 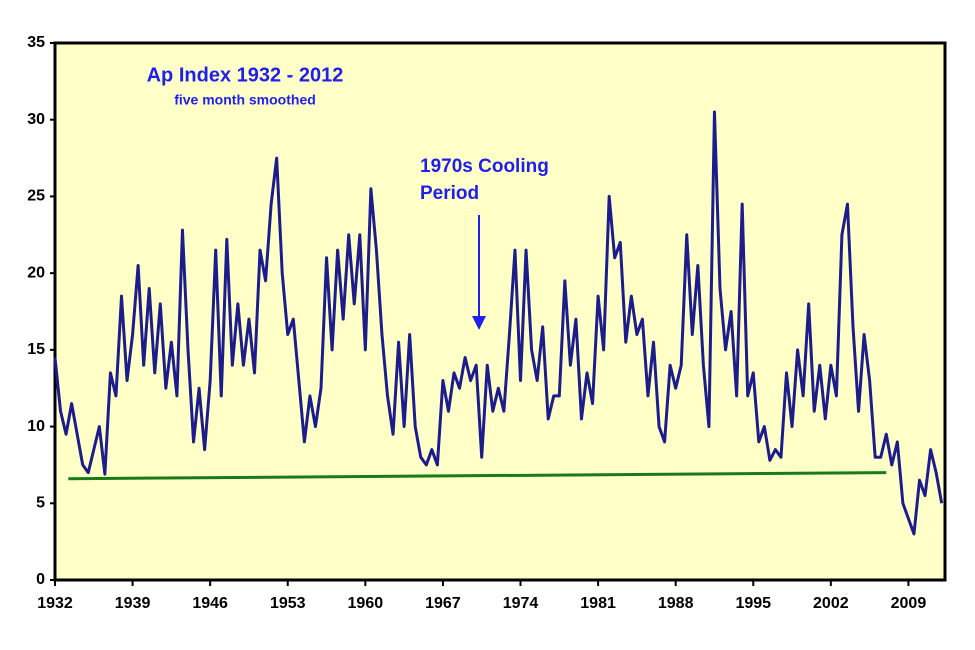 What do you see at coordinates (288, 603) in the screenshot?
I see `x-tick-label: 1953` at bounding box center [288, 603].